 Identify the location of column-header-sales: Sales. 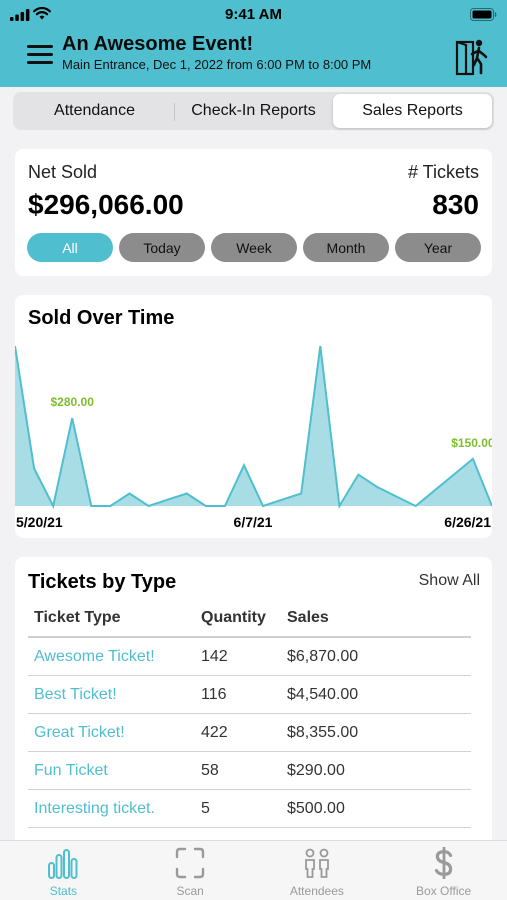
(308, 617).